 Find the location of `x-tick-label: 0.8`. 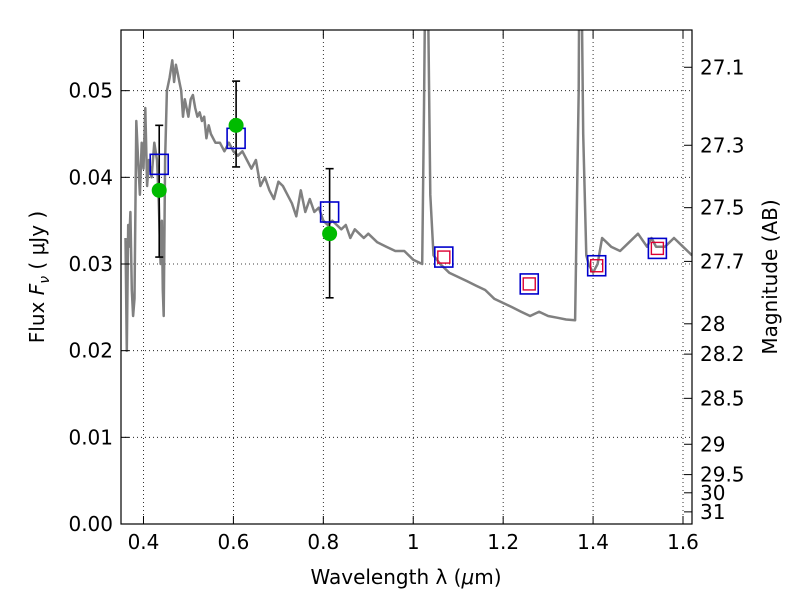

x-tick-label: 0.8 is located at coordinates (323, 542).